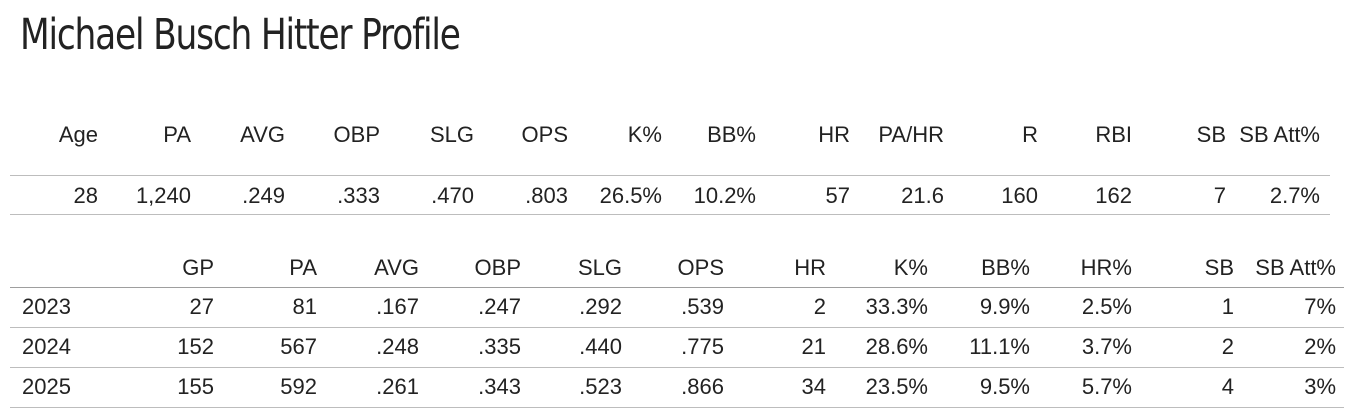  Describe the element at coordinates (700, 267) in the screenshot. I see `seasons-header-ops: OPS` at that location.